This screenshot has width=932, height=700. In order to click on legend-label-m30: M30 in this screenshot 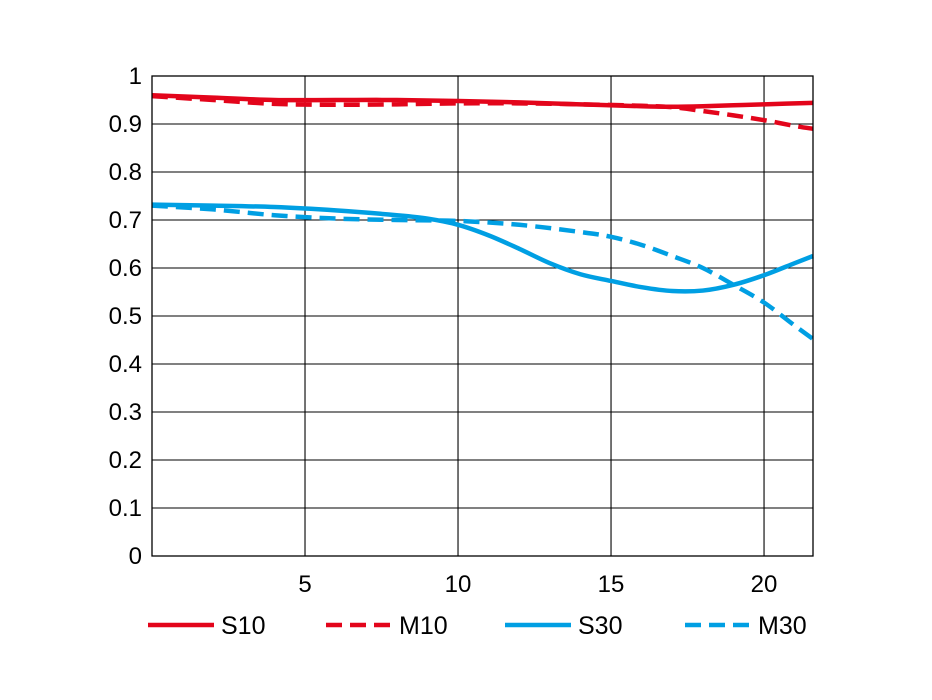, I will do `click(782, 626)`.